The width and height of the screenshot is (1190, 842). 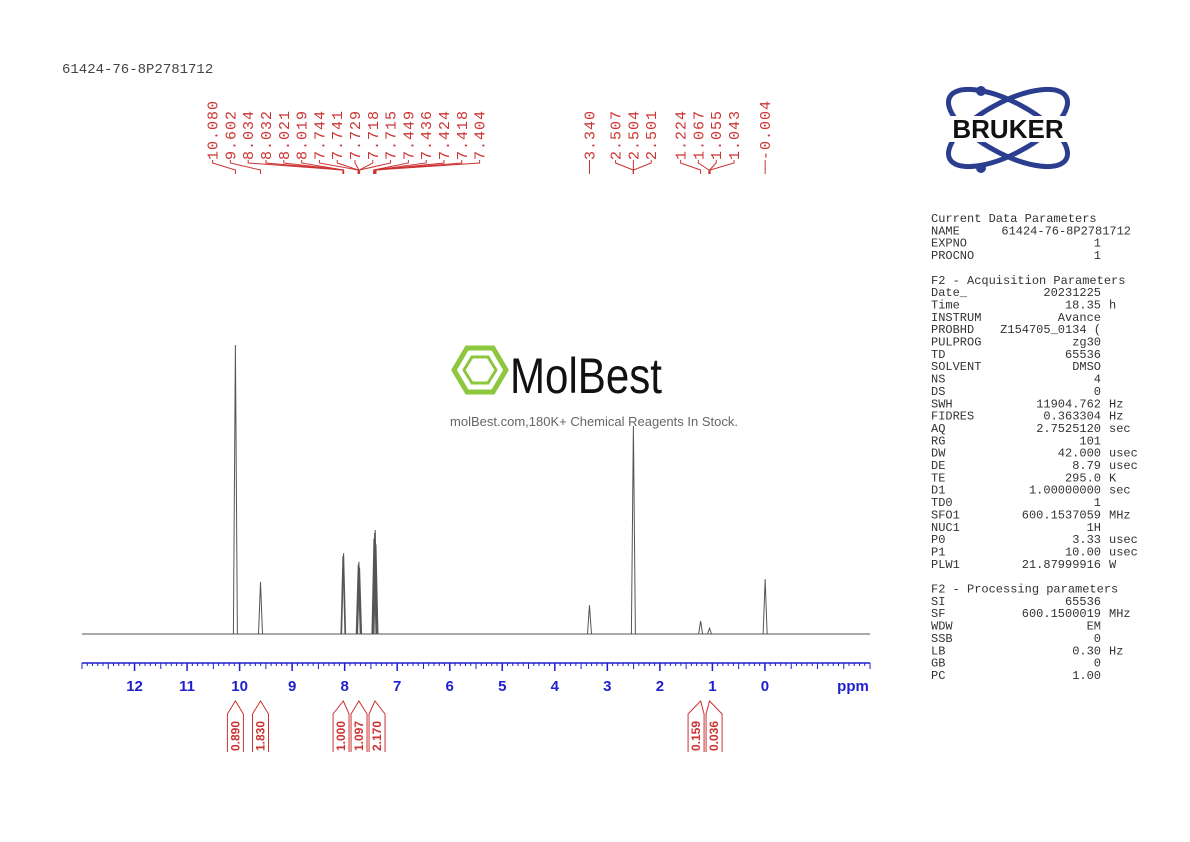 What do you see at coordinates (1113, 478) in the screenshot?
I see `param-unit: K` at bounding box center [1113, 478].